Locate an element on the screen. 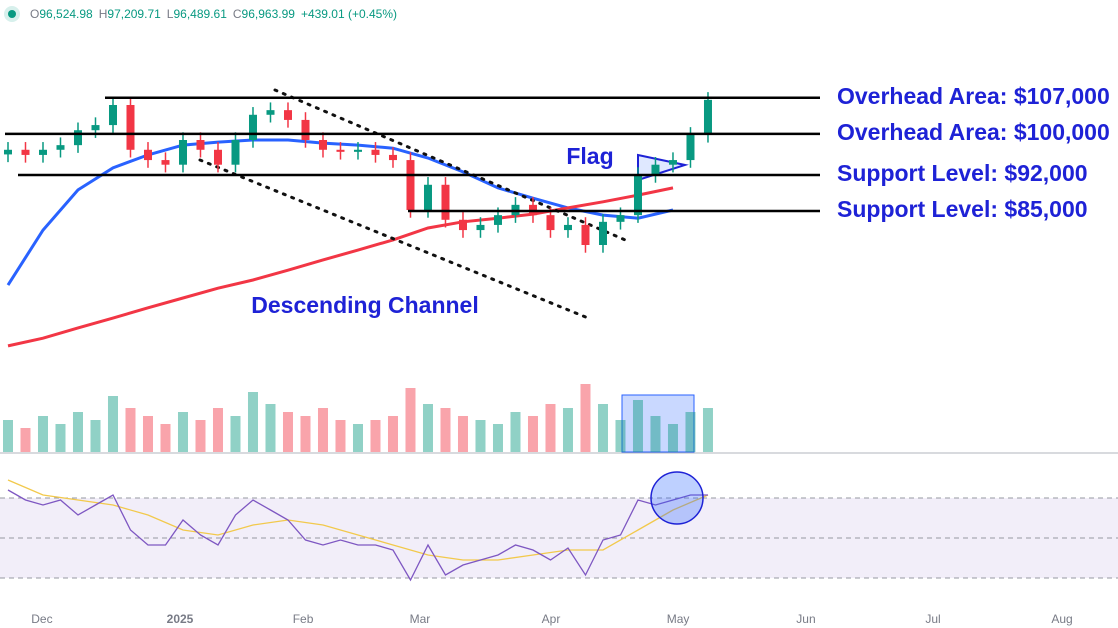 The image size is (1118, 628). level-label: Support Level: $85,000 is located at coordinates (962, 209).